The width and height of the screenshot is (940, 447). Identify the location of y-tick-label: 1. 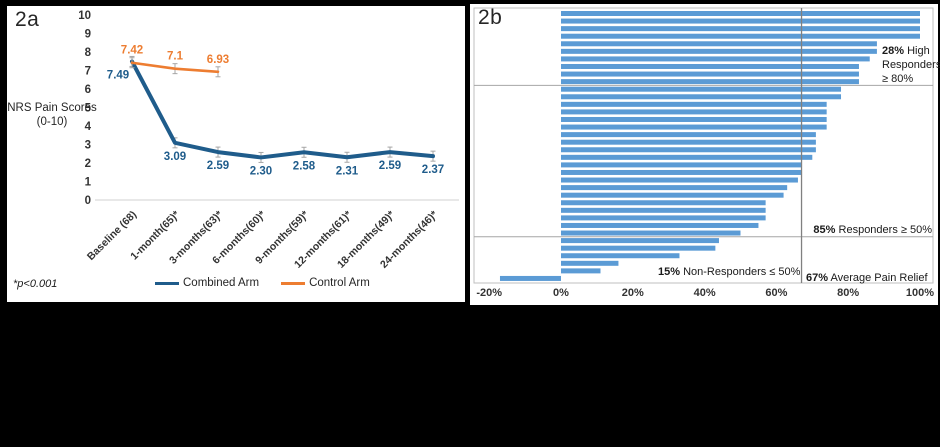
(88, 183).